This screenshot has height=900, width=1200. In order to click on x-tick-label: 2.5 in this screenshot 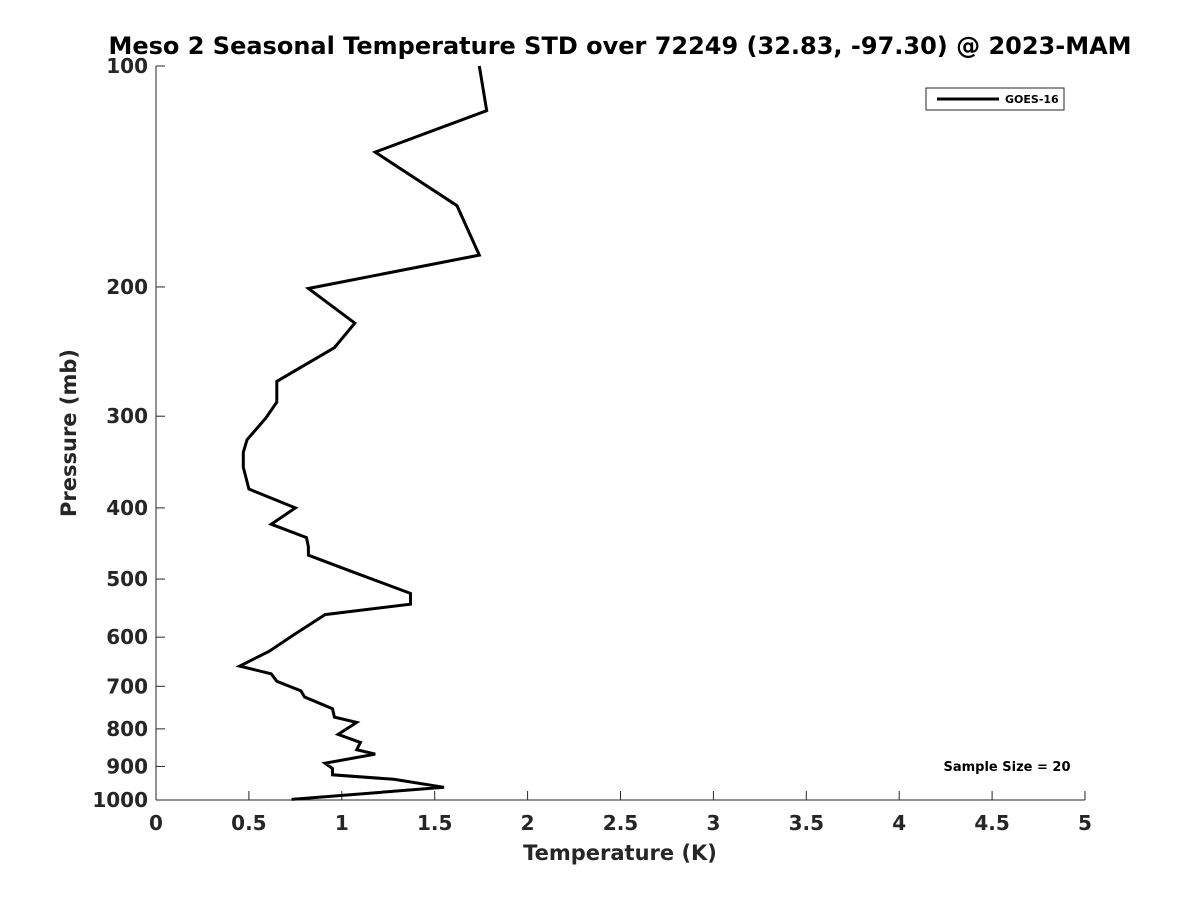, I will do `click(620, 823)`.